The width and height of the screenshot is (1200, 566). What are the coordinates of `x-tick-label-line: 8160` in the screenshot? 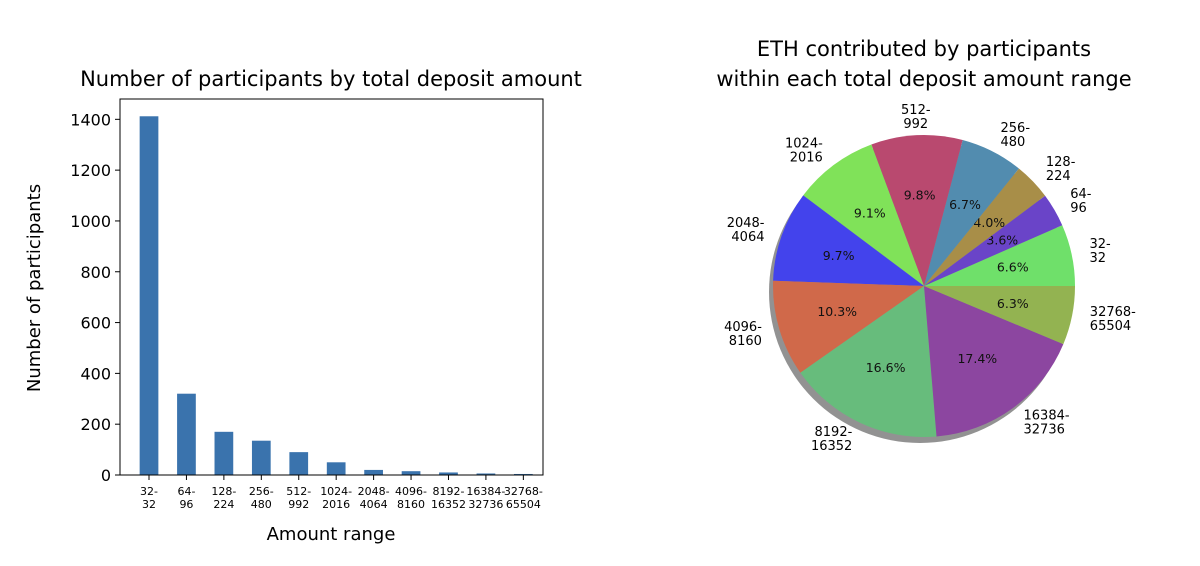 It's located at (411, 504).